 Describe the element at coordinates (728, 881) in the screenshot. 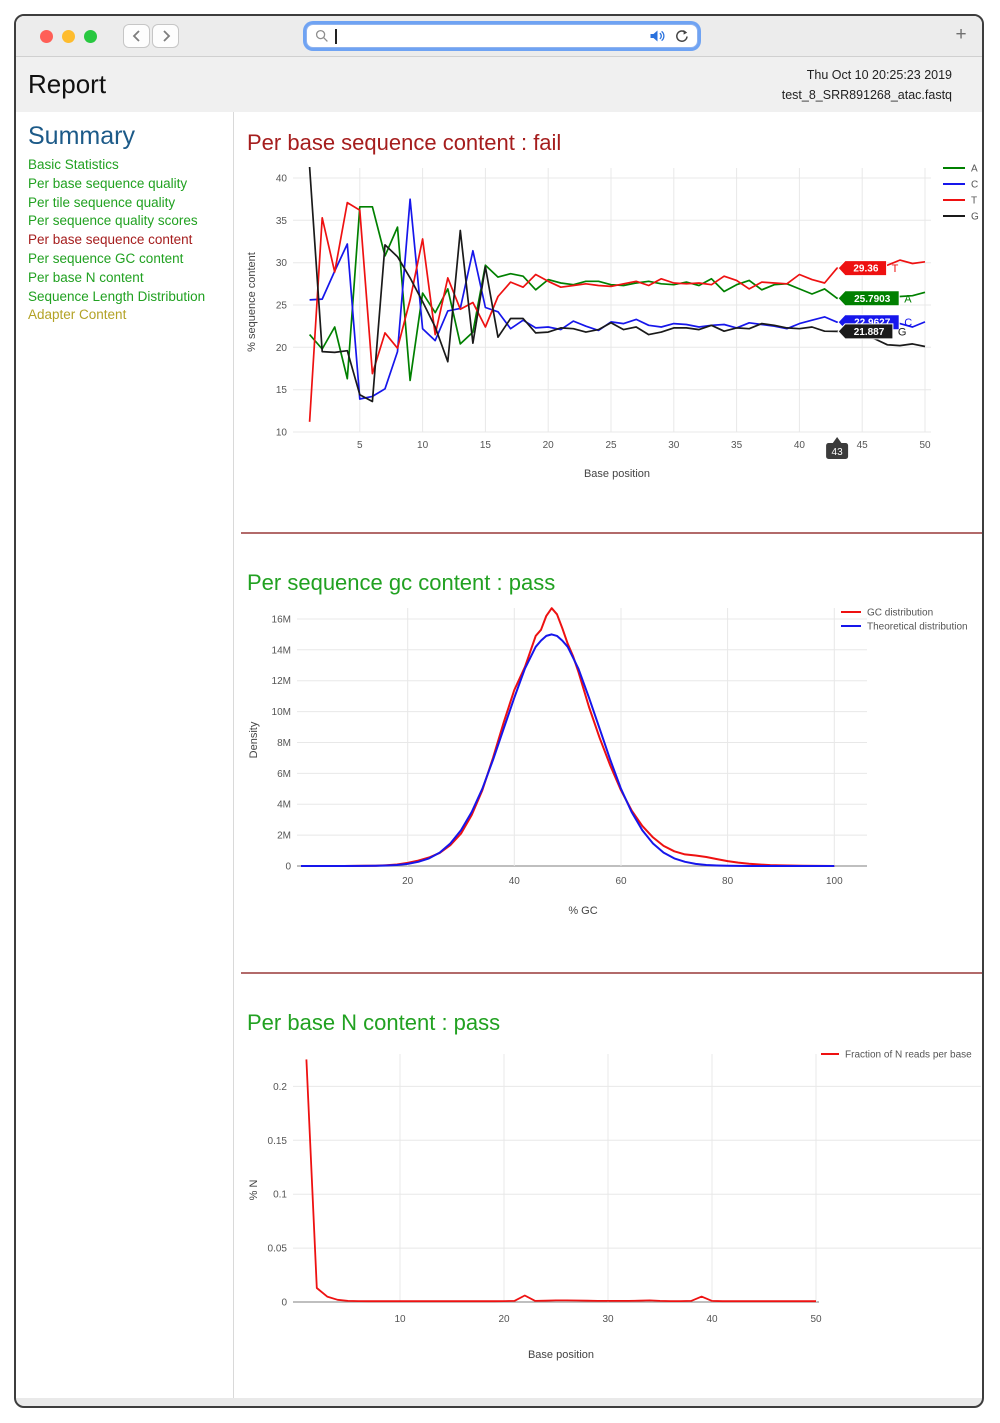

I see `svg-text: 80` at that location.